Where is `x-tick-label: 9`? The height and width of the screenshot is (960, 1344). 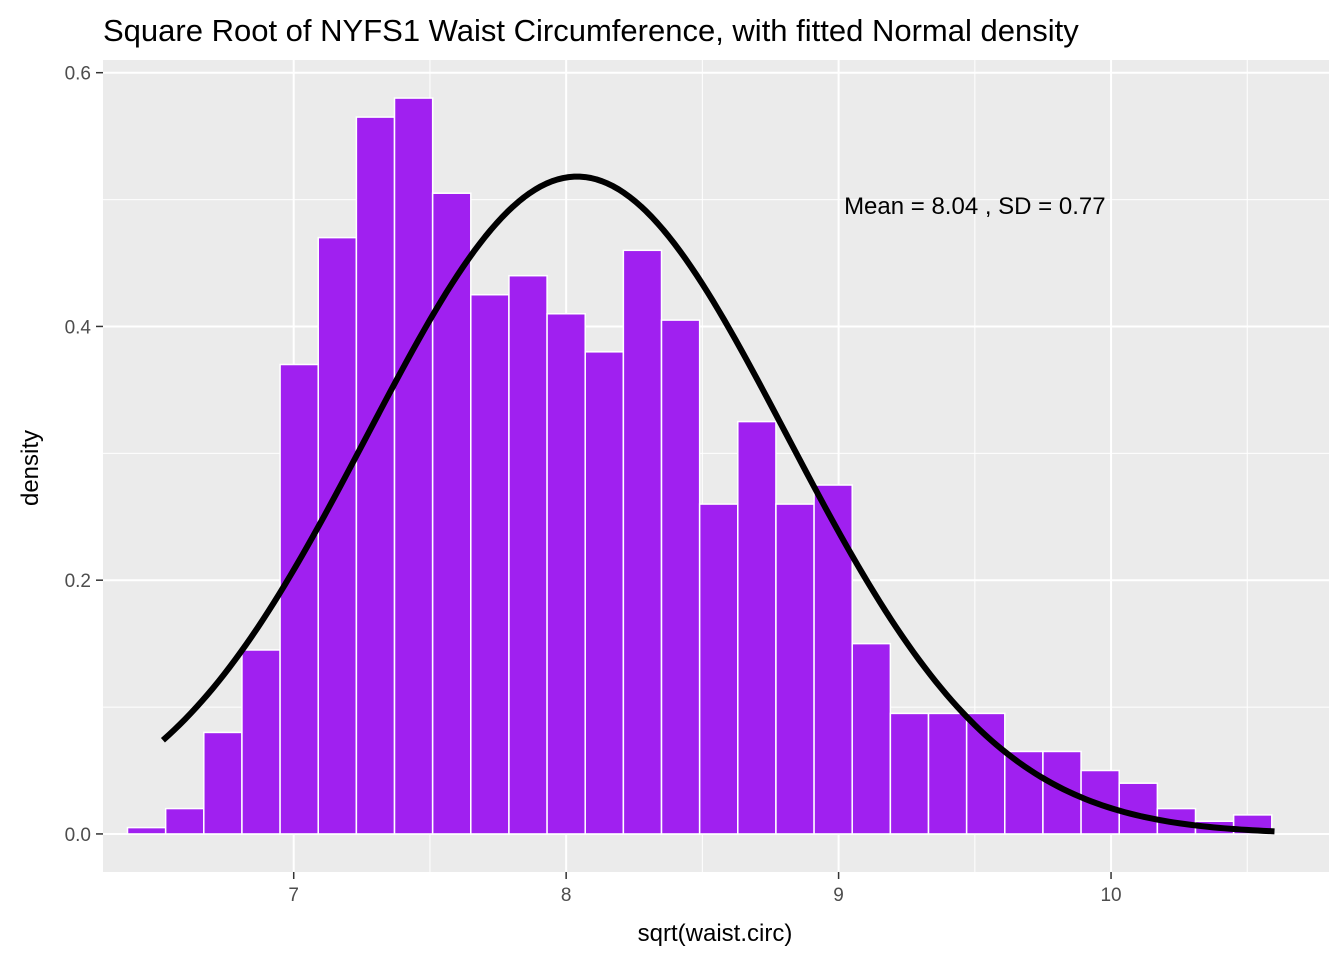
x-tick-label: 9 is located at coordinates (838, 895).